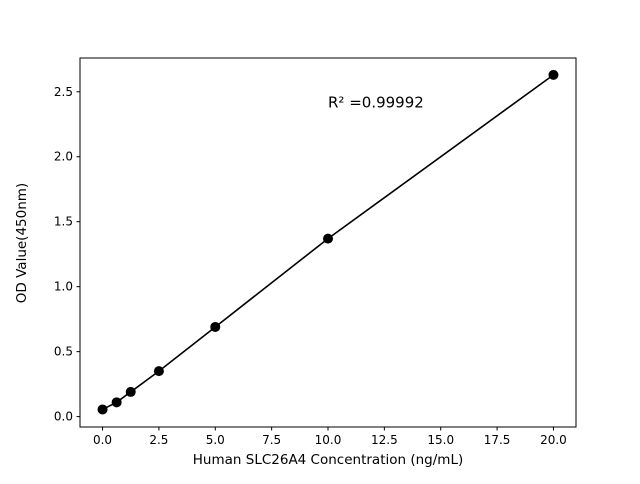  Describe the element at coordinates (158, 440) in the screenshot. I see `x-tick-label: 2.5` at that location.